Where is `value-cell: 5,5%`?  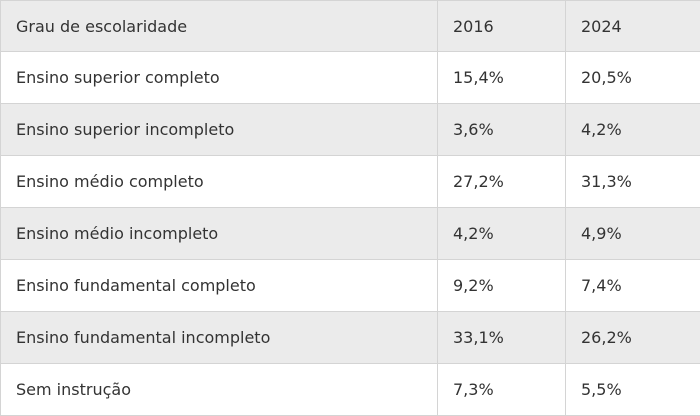
value-cell: 5,5% is located at coordinates (632, 389).